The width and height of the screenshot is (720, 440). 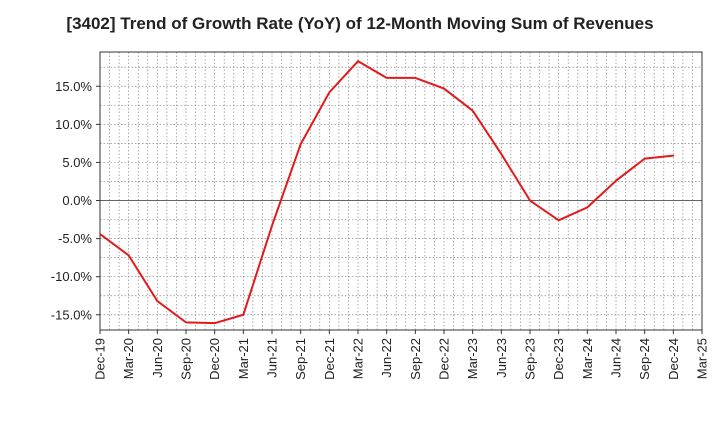 I want to click on y-tick-label: -5.0%, so click(x=75, y=238).